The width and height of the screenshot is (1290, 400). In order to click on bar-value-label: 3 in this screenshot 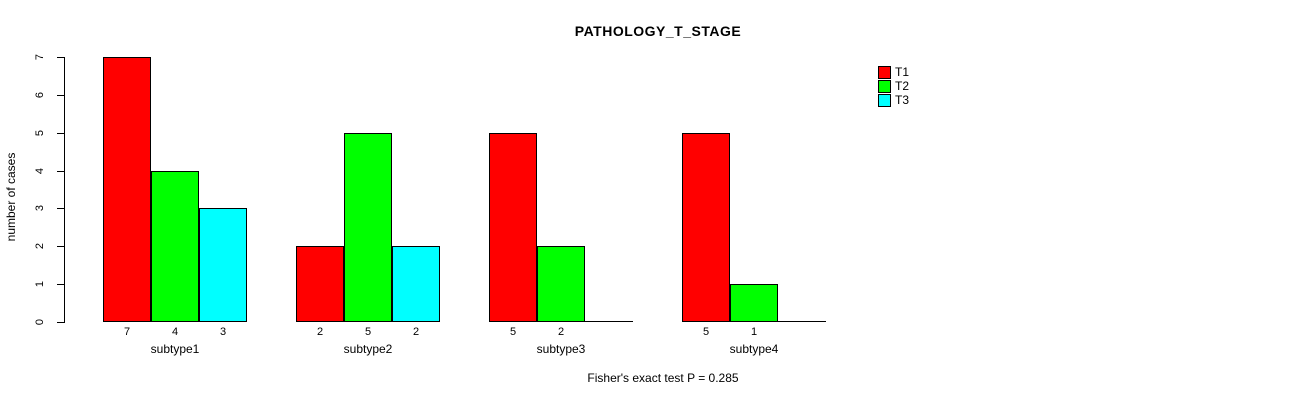, I will do `click(223, 332)`.